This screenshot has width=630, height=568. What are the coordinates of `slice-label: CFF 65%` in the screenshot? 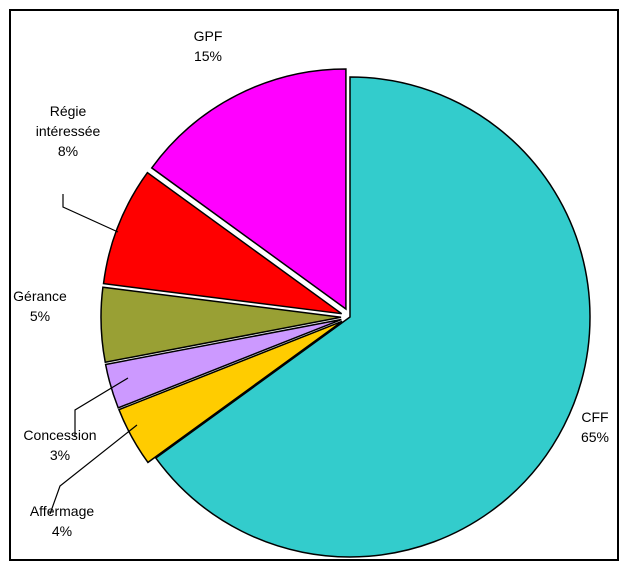 It's located at (595, 427).